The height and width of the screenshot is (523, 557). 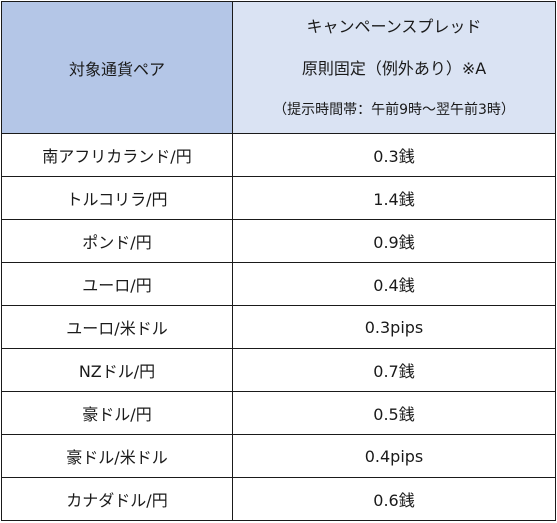 I want to click on table-row: 豪ドル/円 0.5銭, so click(x=278, y=413).